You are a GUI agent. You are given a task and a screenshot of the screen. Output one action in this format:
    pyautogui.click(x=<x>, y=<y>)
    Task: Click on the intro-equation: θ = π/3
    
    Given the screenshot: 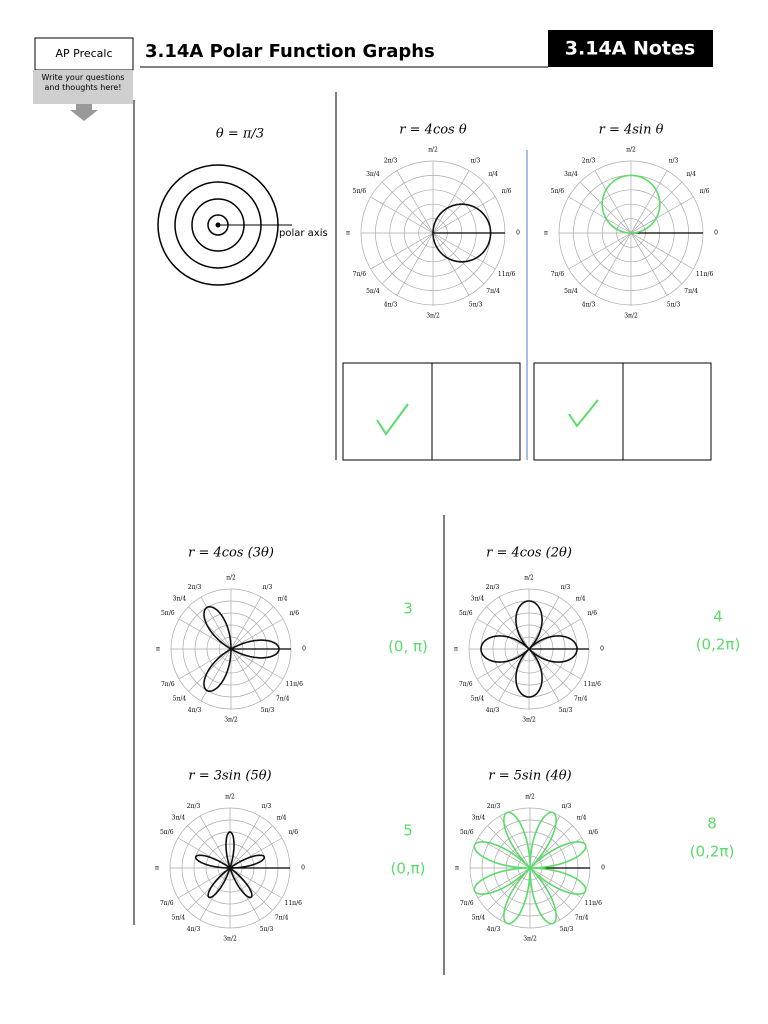 What is the action you would take?
    pyautogui.click(x=240, y=134)
    